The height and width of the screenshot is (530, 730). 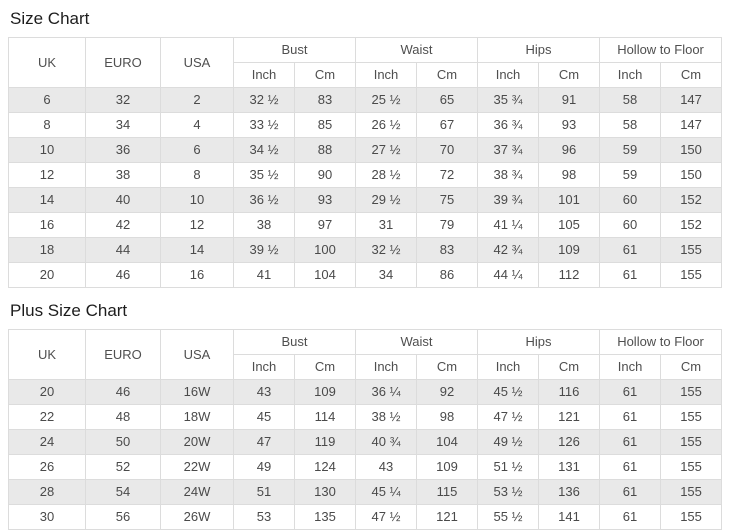 I want to click on table-row: 14 40 10 36 ½ 93 29 ½ 75 39 ¾ 101 60 152, so click(x=365, y=200).